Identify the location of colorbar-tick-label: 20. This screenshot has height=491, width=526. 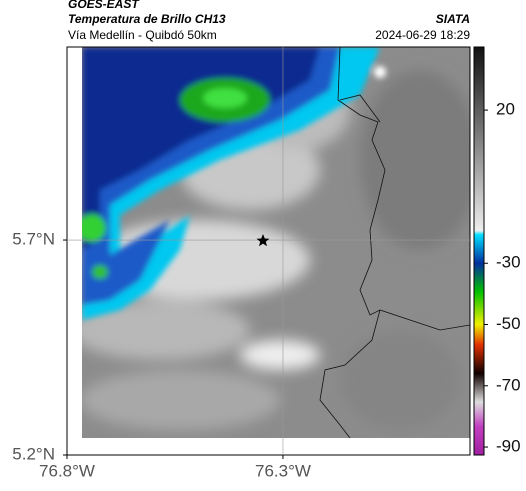
(505, 109).